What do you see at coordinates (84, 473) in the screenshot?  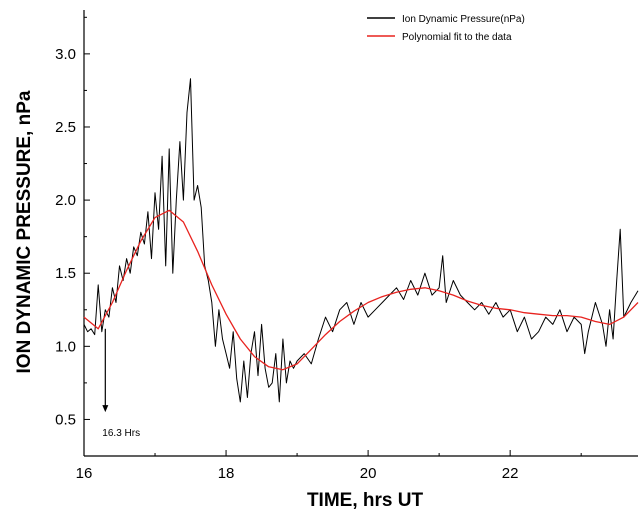 I see `x-tick-label: 16` at bounding box center [84, 473].